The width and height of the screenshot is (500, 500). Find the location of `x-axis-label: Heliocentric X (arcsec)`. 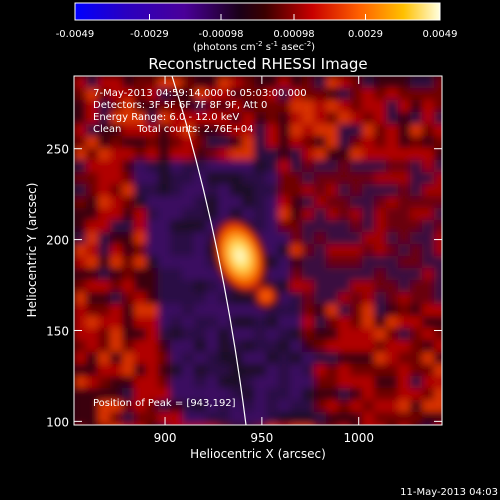

x-axis-label: Heliocentric X (arcsec) is located at coordinates (258, 454).